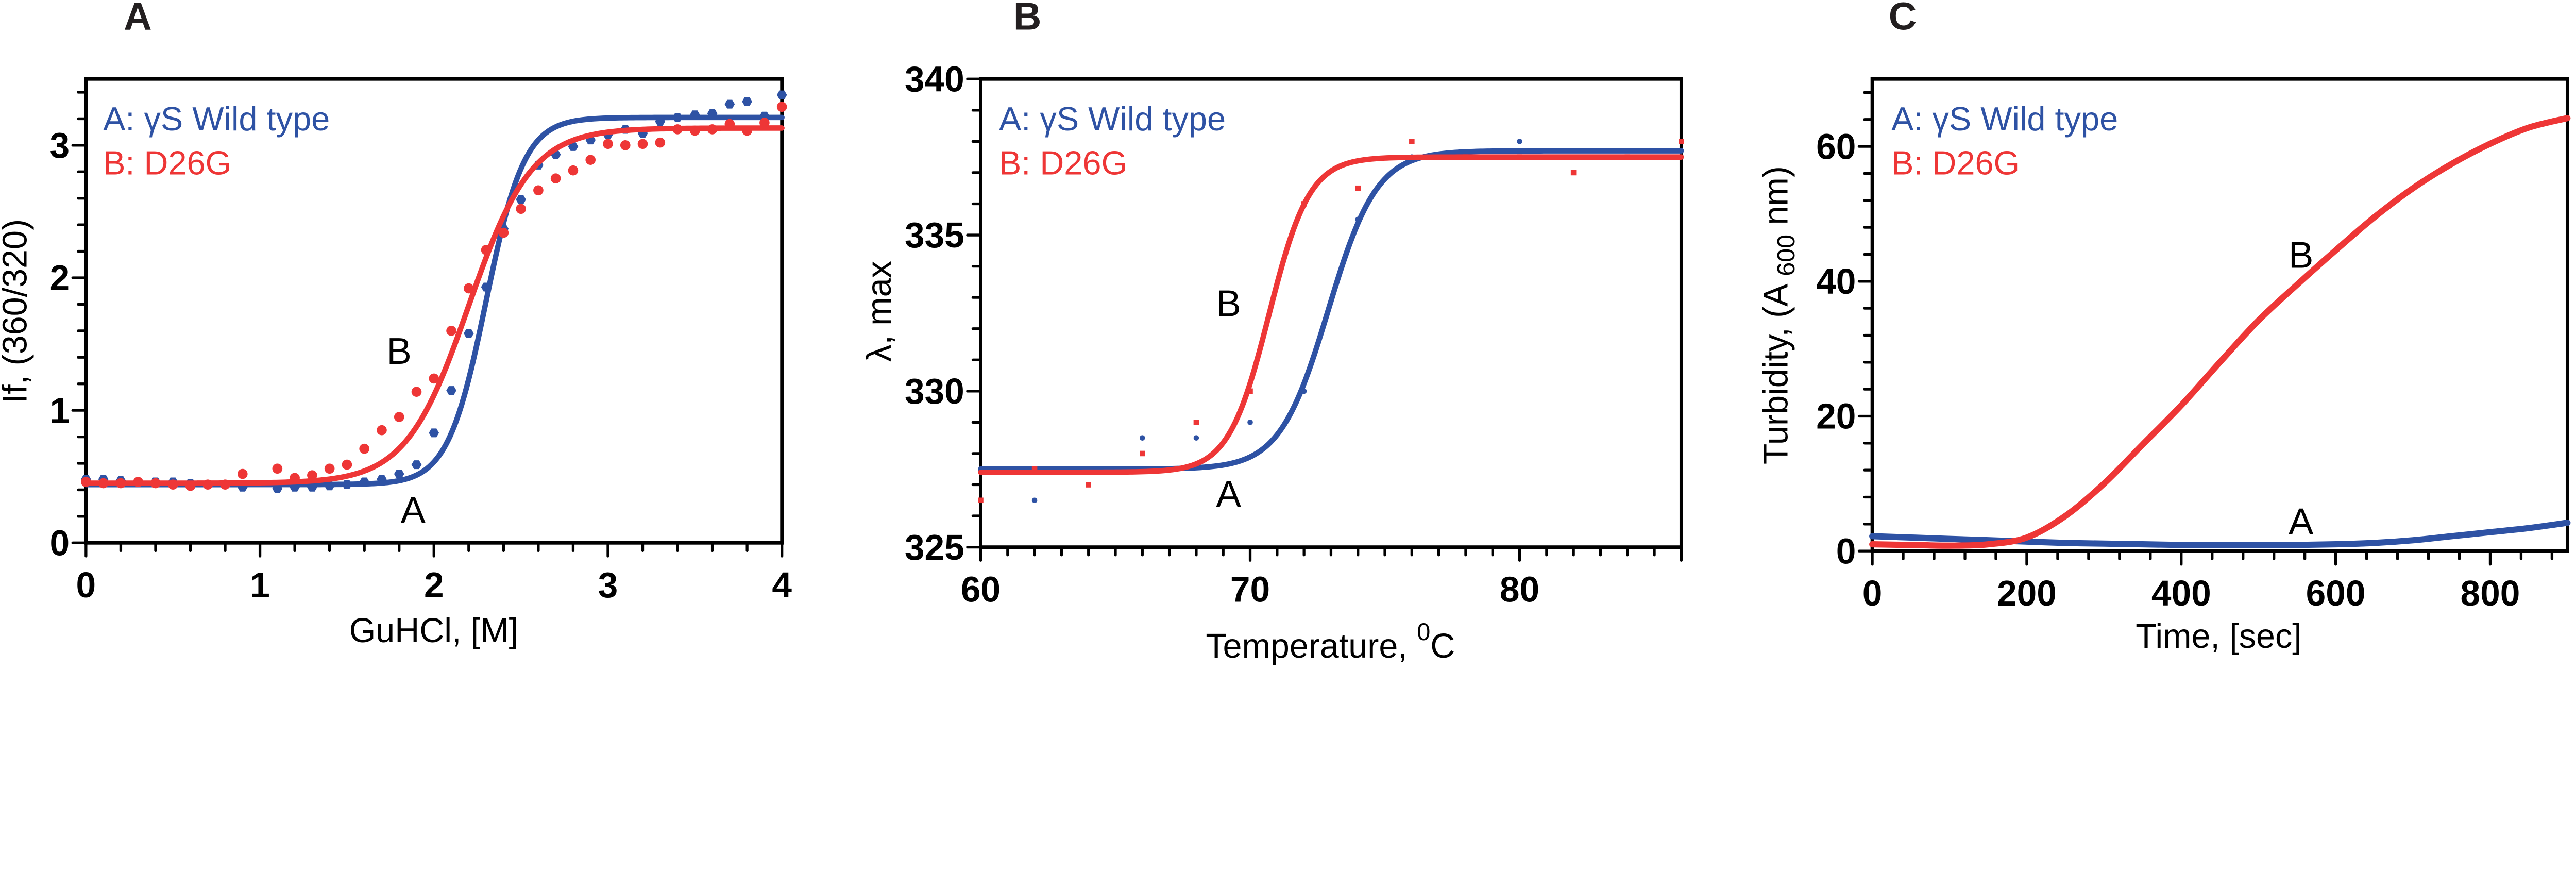 Image resolution: width=2576 pixels, height=887 pixels. What do you see at coordinates (60, 410) in the screenshot?
I see `panel-a-y-tick-label: 1` at bounding box center [60, 410].